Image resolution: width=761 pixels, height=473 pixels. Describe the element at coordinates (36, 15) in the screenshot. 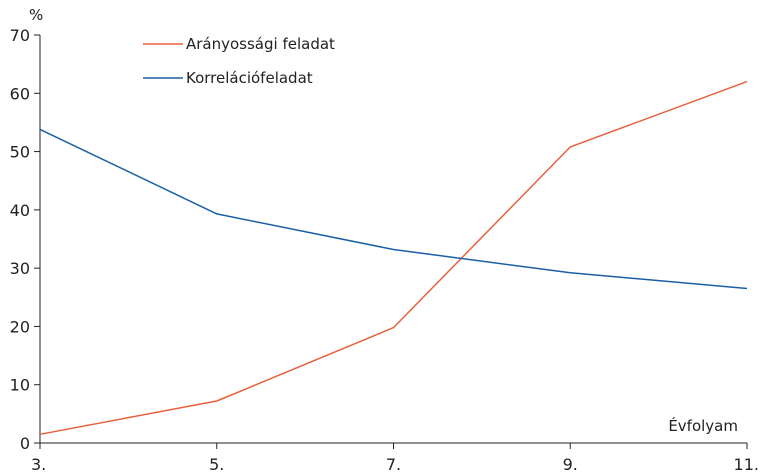

I see `y-axis-title: %` at that location.